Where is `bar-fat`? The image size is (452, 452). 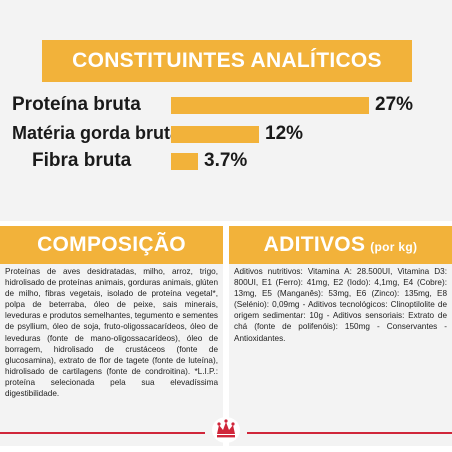 bar-fat is located at coordinates (215, 134).